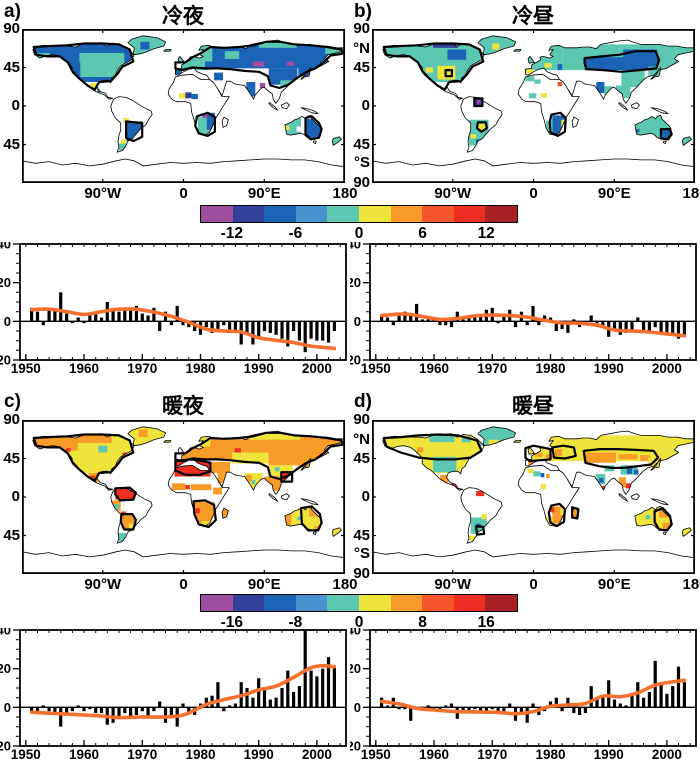 The image size is (700, 765). Describe the element at coordinates (103, 584) in the screenshot. I see `map-x-tick-label: 90°W` at that location.